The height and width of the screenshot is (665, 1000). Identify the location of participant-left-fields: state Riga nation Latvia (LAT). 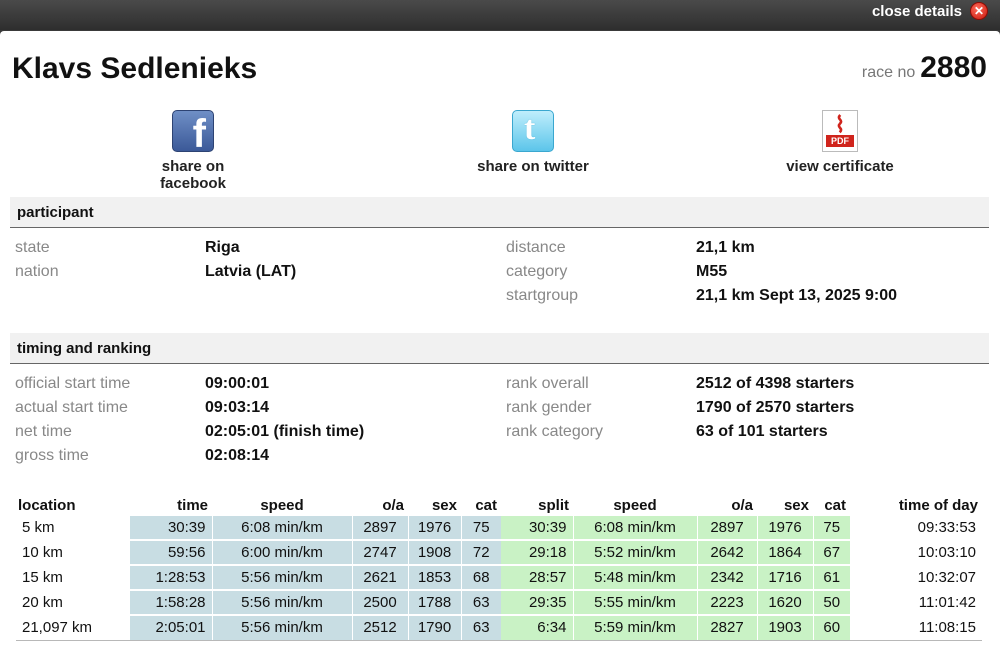
(155, 260).